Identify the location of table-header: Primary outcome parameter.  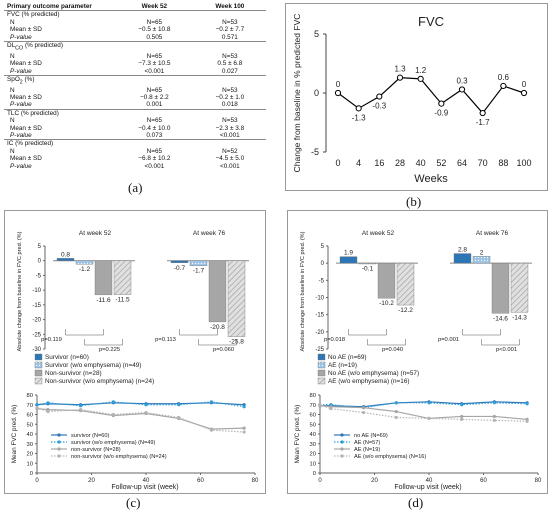
(59, 7).